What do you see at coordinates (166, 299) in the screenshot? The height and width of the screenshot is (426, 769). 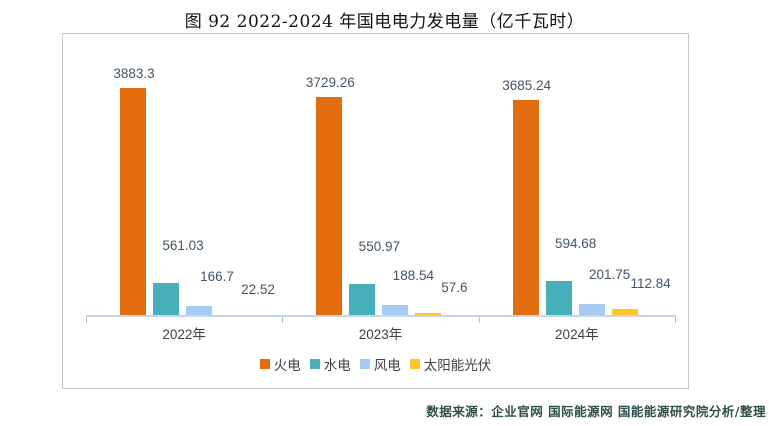 I see `bar-hydro-2022` at bounding box center [166, 299].